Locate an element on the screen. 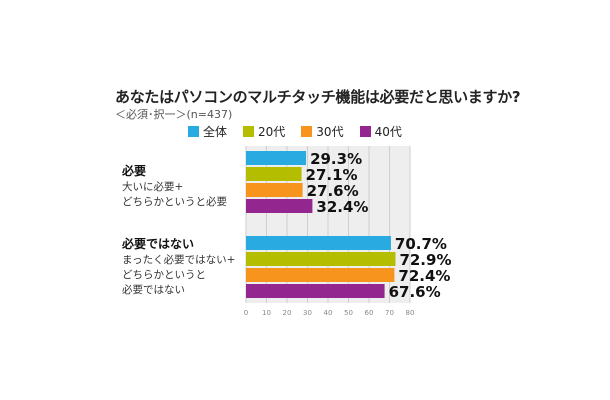 The height and width of the screenshot is (400, 610). legend-item-all: 全体 is located at coordinates (207, 131).